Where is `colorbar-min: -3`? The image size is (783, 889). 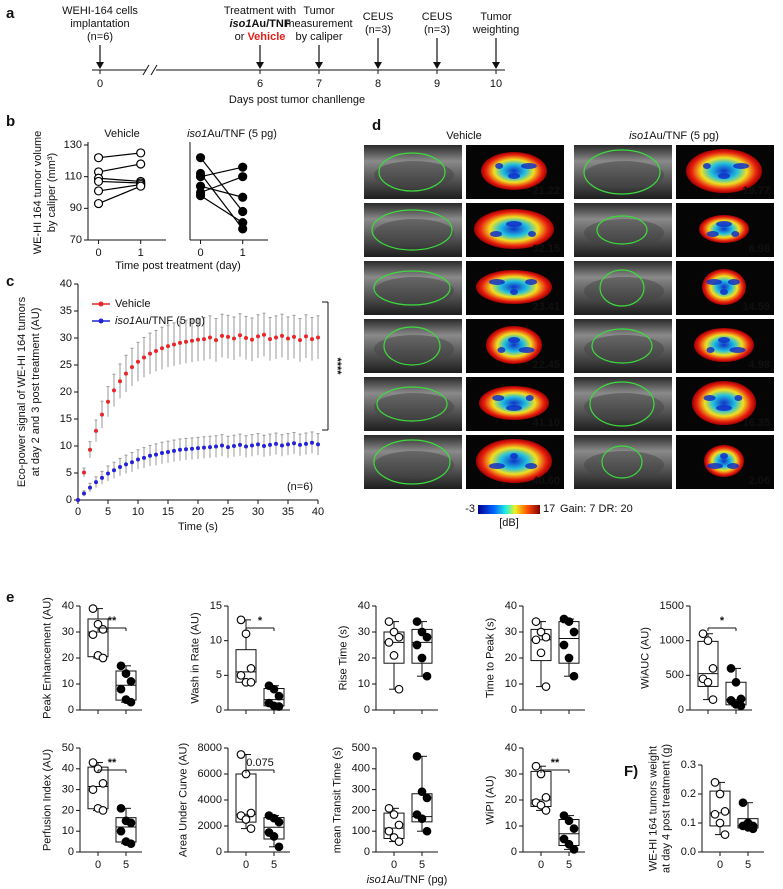 colorbar-min: -3 is located at coordinates (470, 509).